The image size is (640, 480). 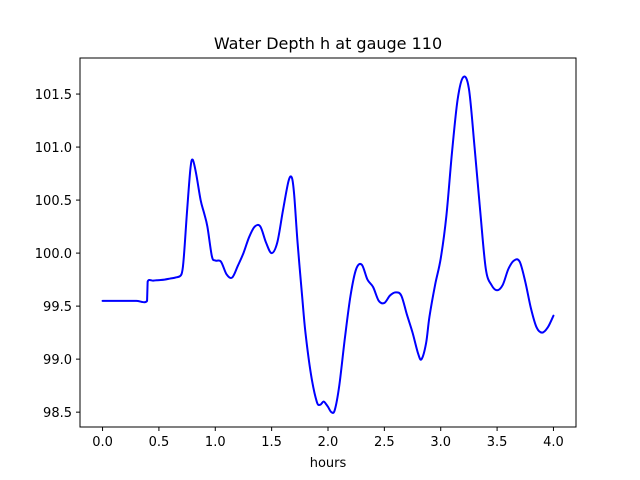 What do you see at coordinates (328, 43) in the screenshot?
I see `chart-title: Water Depth h at gauge 110` at bounding box center [328, 43].